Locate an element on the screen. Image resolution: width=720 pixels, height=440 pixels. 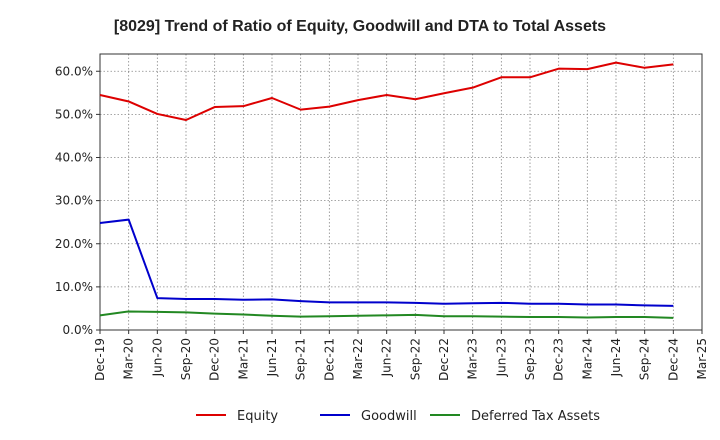
x-tick-label: Mar-20 is located at coordinates (129, 358).